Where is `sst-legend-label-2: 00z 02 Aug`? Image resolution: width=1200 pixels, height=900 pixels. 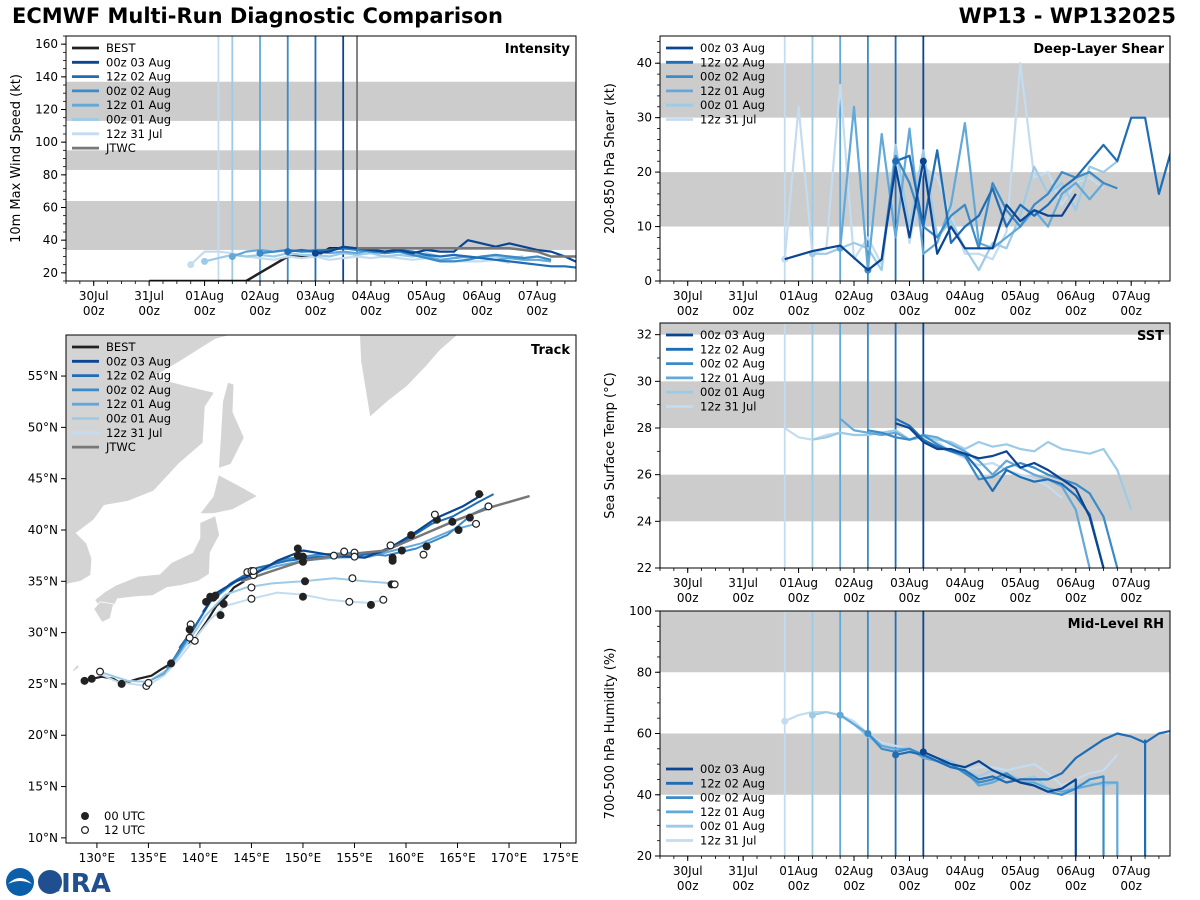 sst-legend-label-2: 00z 02 Aug is located at coordinates (732, 364).